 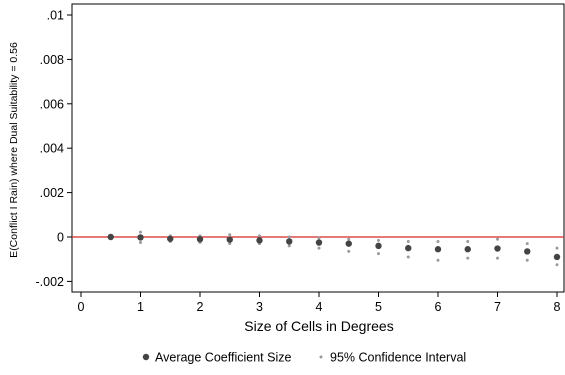 I want to click on y-tick-label: .01, so click(x=55, y=16).